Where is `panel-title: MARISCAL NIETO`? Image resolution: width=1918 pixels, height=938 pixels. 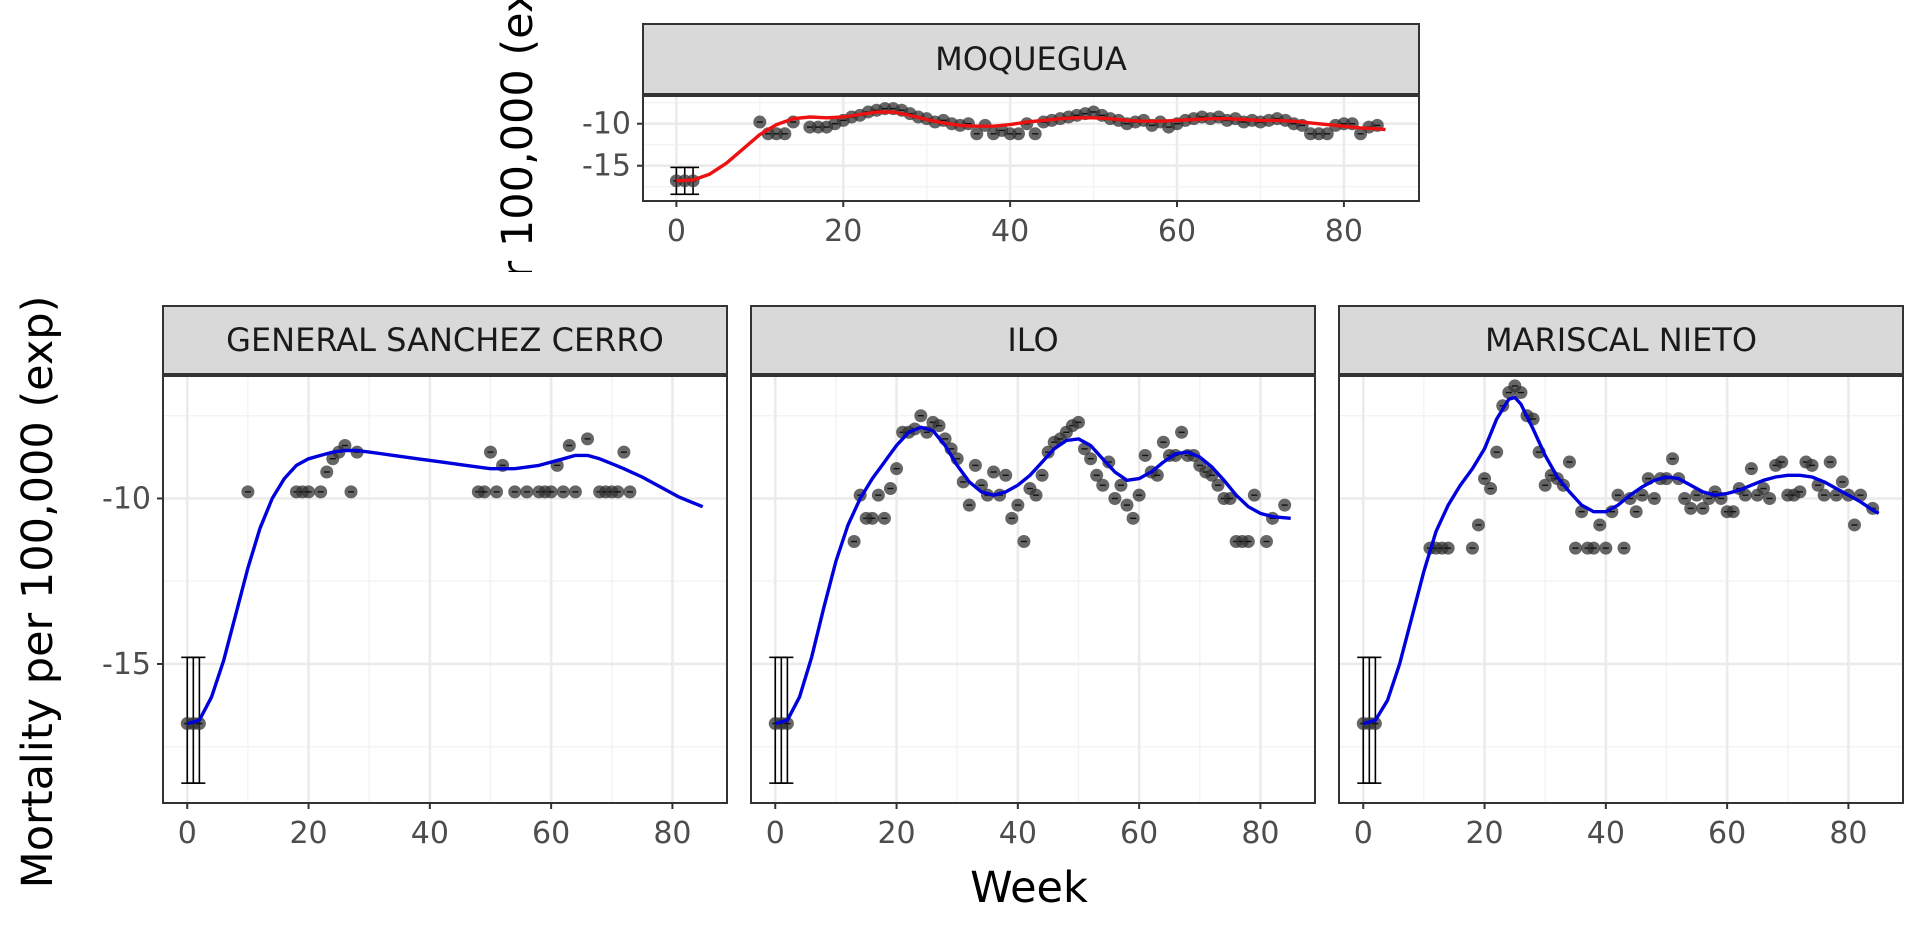
panel-title: MARISCAL NIETO is located at coordinates (1621, 340).